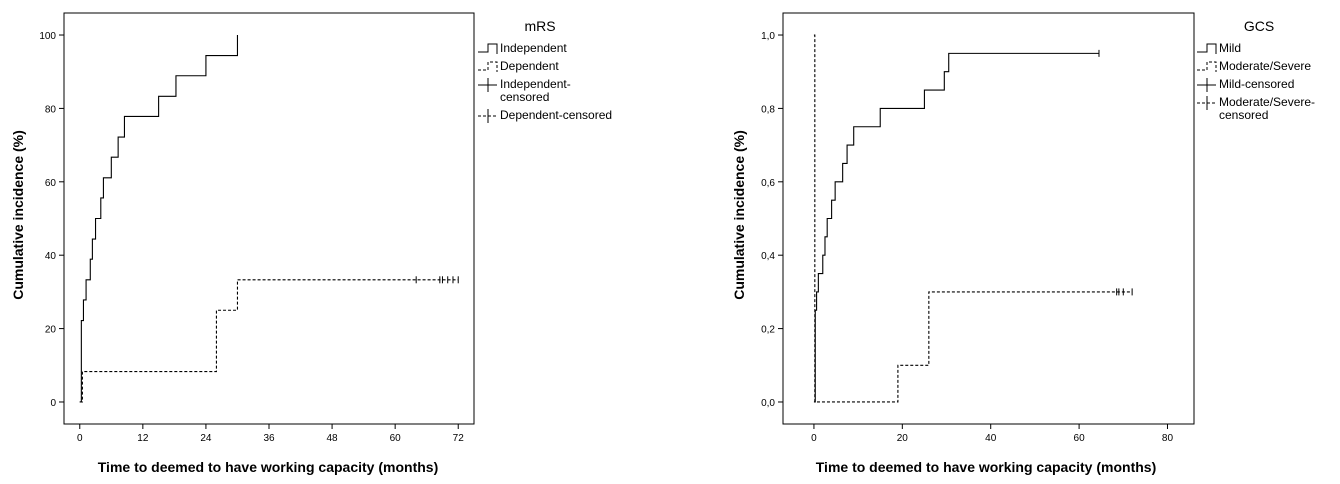 This screenshot has width=1340, height=484. What do you see at coordinates (768, 256) in the screenshot?
I see `y-tick-label: 0,4` at bounding box center [768, 256].